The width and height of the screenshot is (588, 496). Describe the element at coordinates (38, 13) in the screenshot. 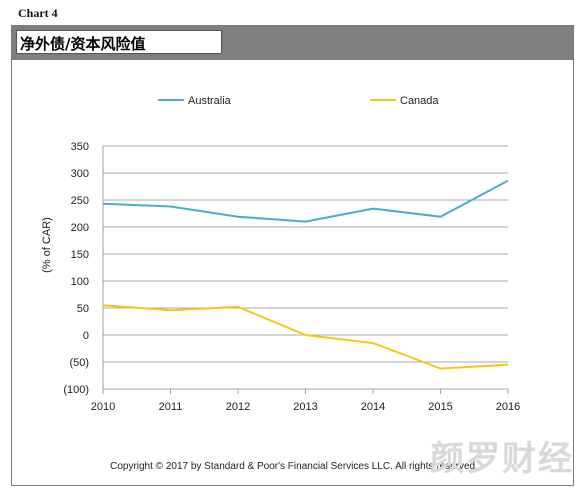

I see `chart-number-label: Chart 4` at that location.